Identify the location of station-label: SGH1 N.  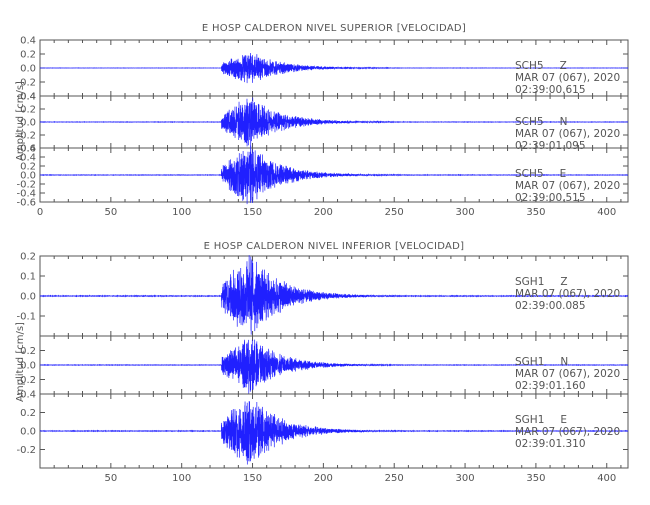
(541, 362).